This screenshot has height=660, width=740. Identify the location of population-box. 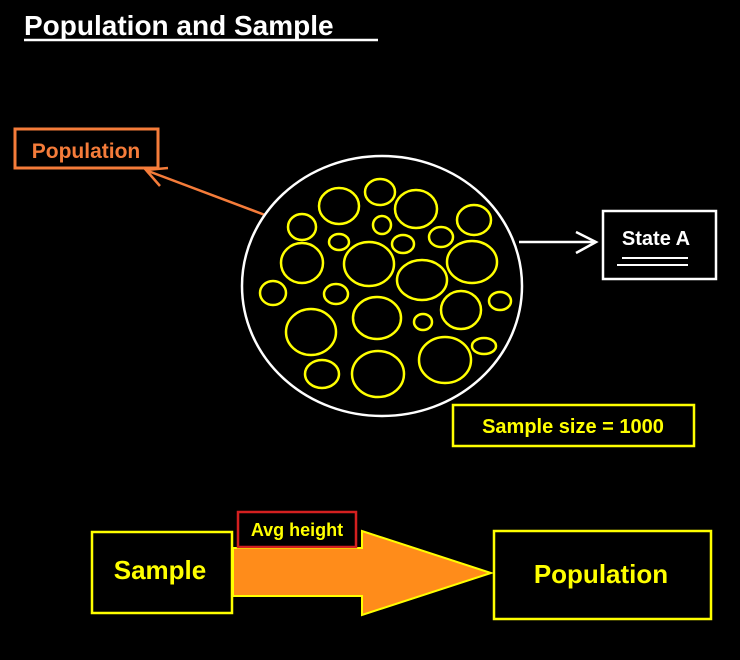
(602, 575).